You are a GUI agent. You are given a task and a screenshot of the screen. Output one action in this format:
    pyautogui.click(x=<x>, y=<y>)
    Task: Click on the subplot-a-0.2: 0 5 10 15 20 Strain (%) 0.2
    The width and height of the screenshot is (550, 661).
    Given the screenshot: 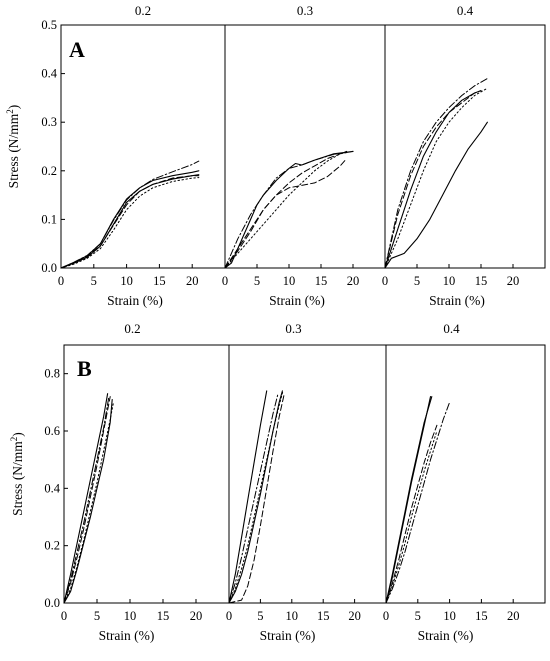 What is the action you would take?
    pyautogui.click(x=142, y=155)
    